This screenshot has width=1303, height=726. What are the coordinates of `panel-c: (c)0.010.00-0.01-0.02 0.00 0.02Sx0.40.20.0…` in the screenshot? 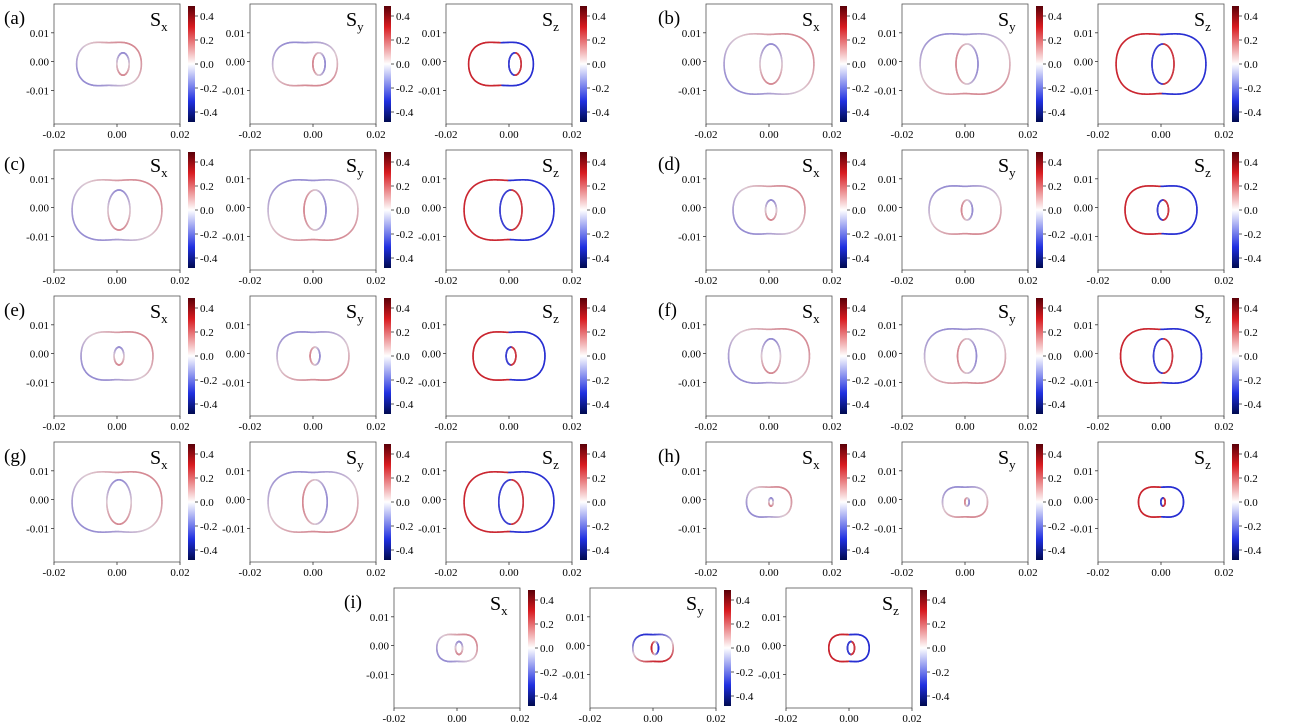 It's located at (307, 218).